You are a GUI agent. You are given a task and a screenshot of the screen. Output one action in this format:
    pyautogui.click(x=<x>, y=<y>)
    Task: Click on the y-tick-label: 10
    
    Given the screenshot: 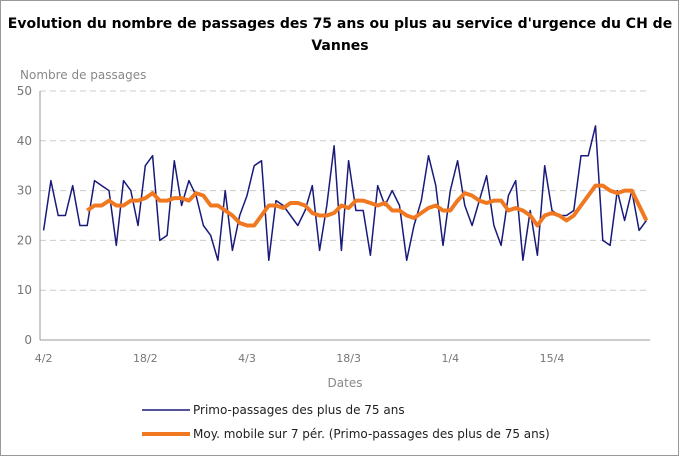 What is the action you would take?
    pyautogui.click(x=24, y=290)
    